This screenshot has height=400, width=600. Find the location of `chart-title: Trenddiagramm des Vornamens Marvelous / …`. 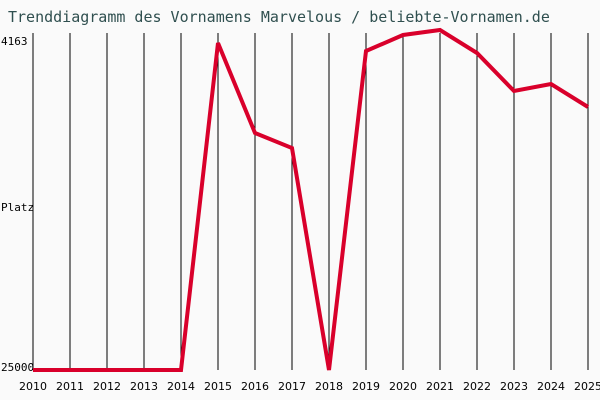

chart-title: Trenddiagramm des Vornamens Marvelous / … is located at coordinates (279, 17).